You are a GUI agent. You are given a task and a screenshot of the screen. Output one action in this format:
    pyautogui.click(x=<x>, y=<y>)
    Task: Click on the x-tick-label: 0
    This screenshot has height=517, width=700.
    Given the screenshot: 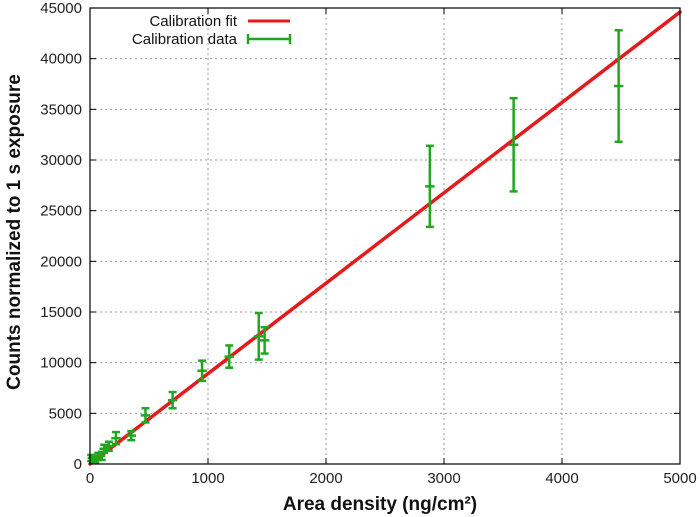 What is the action you would take?
    pyautogui.click(x=90, y=478)
    